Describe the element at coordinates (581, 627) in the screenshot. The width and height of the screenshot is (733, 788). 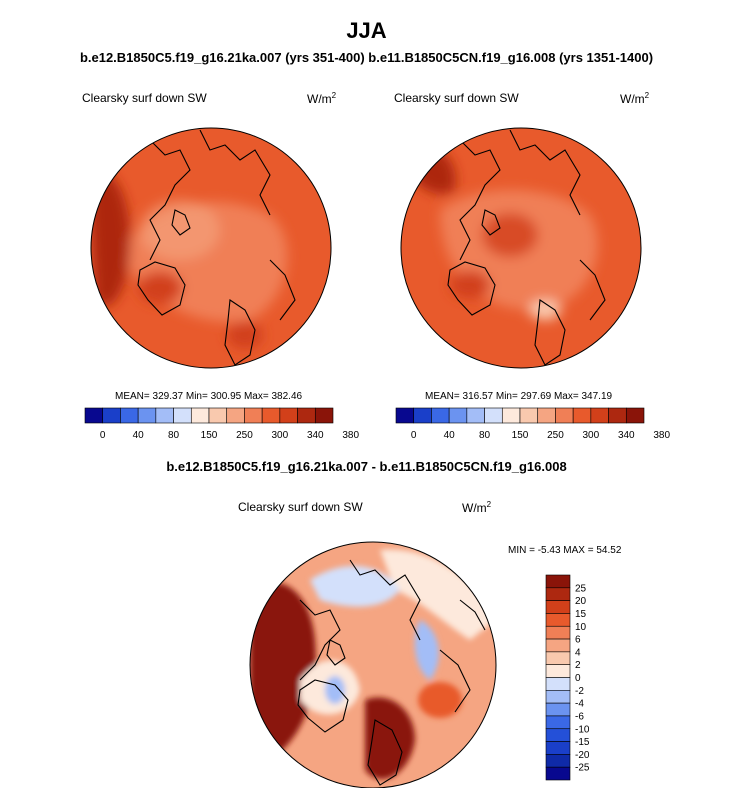
I see `colorbar3-tick-label: 10` at that location.